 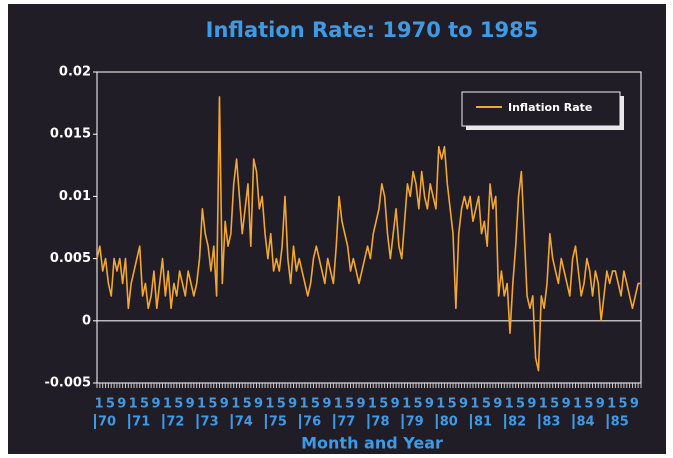 What do you see at coordinates (517, 422) in the screenshot?
I see `year-label: 82` at bounding box center [517, 422].